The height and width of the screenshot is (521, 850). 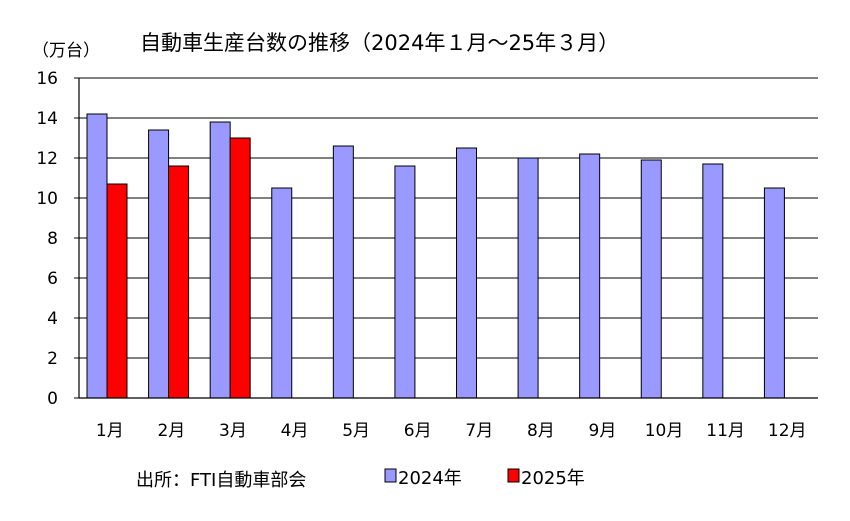 What do you see at coordinates (171, 431) in the screenshot?
I see `x-tick-label: 2月` at bounding box center [171, 431].